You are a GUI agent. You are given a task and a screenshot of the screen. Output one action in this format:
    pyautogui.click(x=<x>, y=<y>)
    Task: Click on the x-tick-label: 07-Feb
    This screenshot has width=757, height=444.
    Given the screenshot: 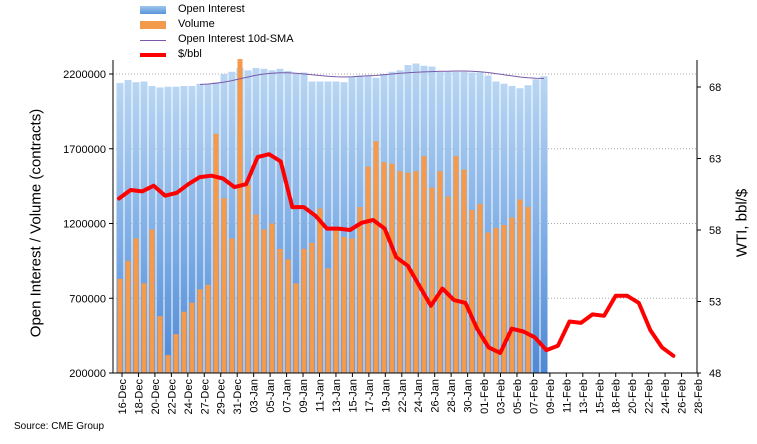 What is the action you would take?
    pyautogui.click(x=534, y=396)
    